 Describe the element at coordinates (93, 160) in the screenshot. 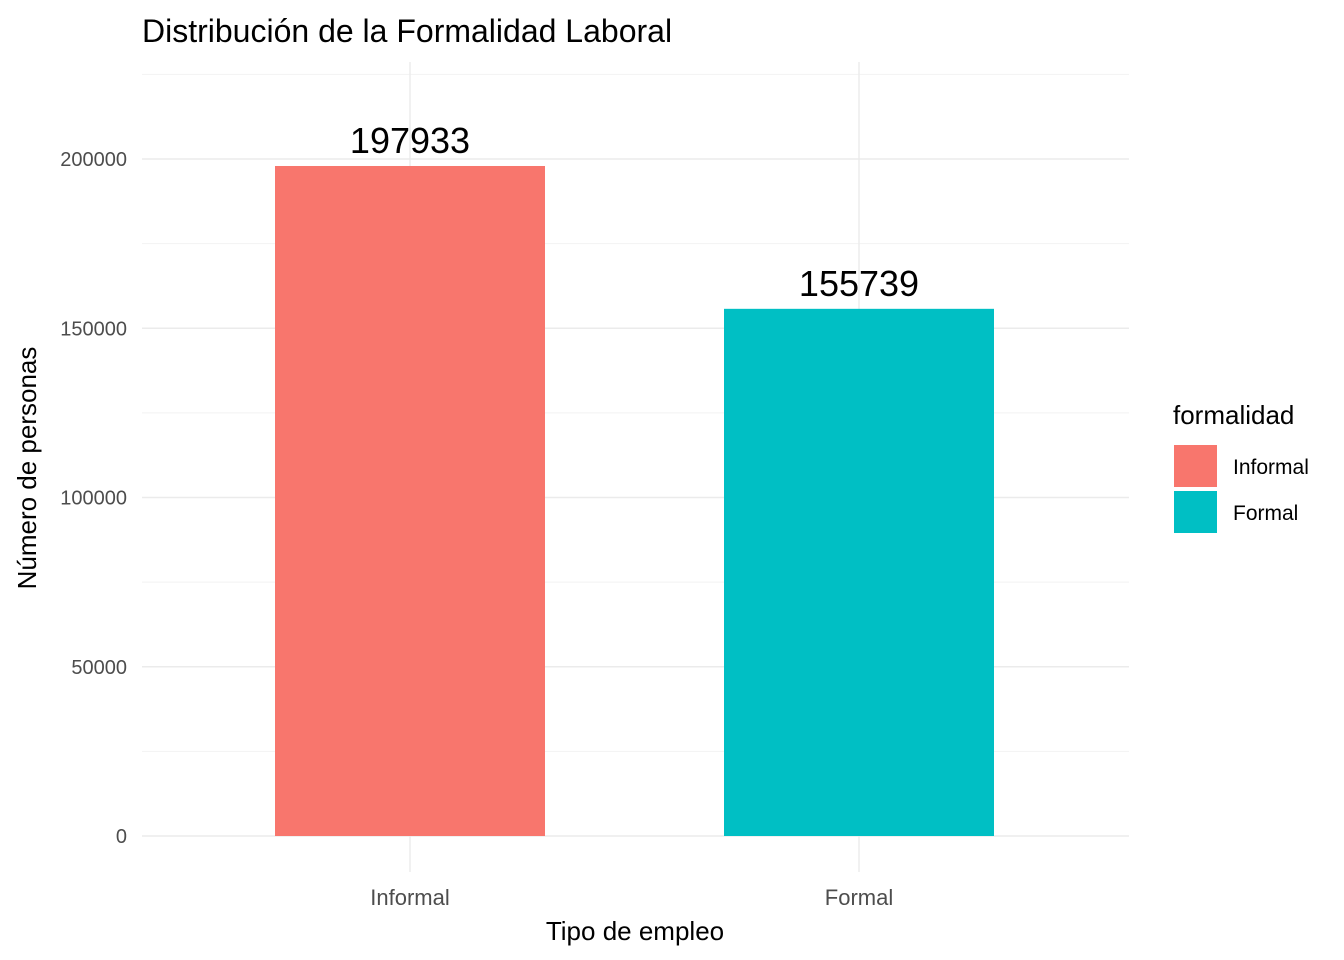

I see `y-tick-label: 200000` at that location.